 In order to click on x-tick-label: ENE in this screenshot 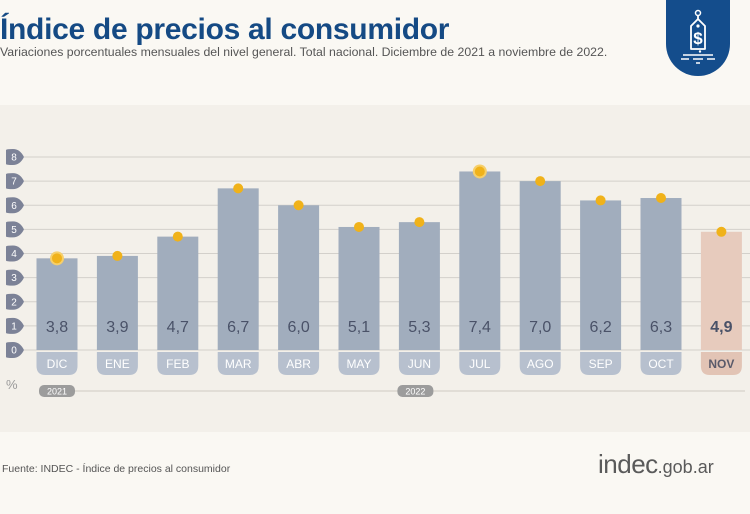, I will do `click(117, 364)`.